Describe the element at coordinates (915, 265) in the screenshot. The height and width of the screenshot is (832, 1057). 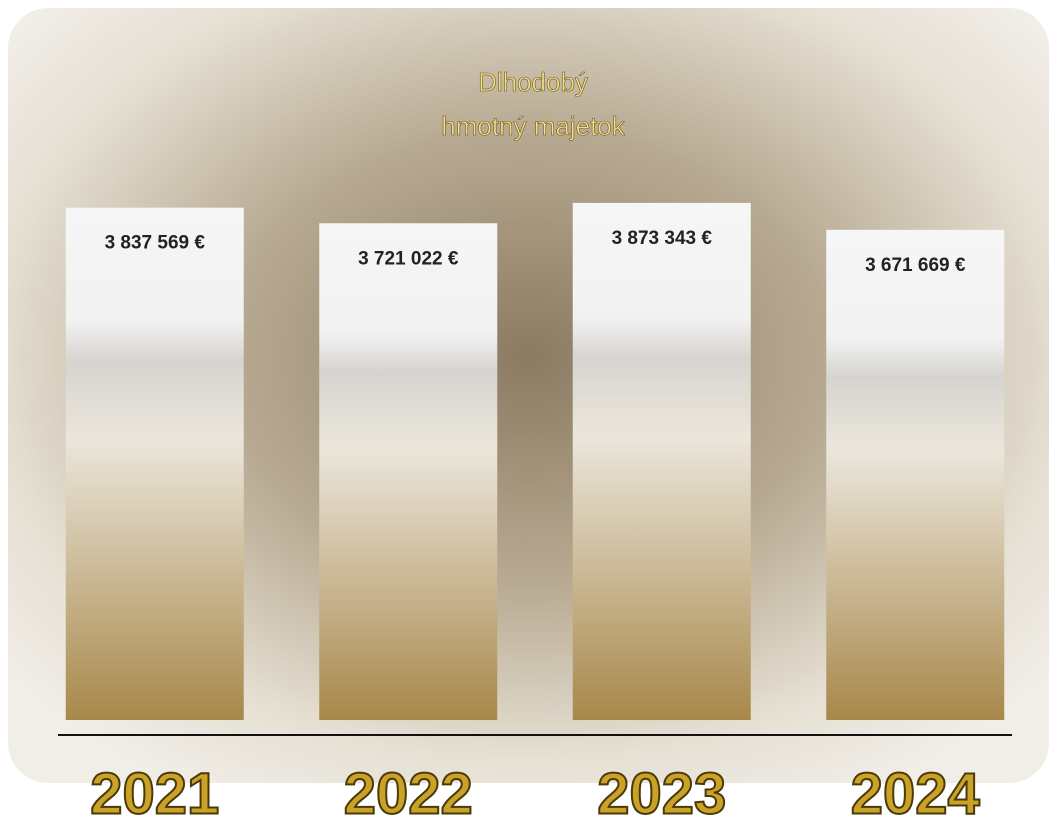
I see `value-label: 3 671 669 €` at that location.